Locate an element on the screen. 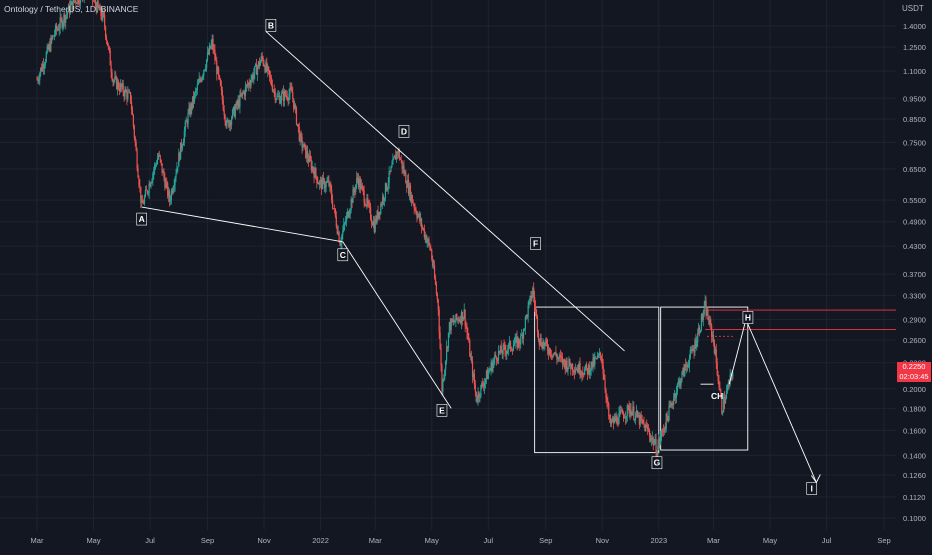 Image resolution: width=932 pixels, height=555 pixels. y-tick-label: 0.1260 is located at coordinates (914, 475).